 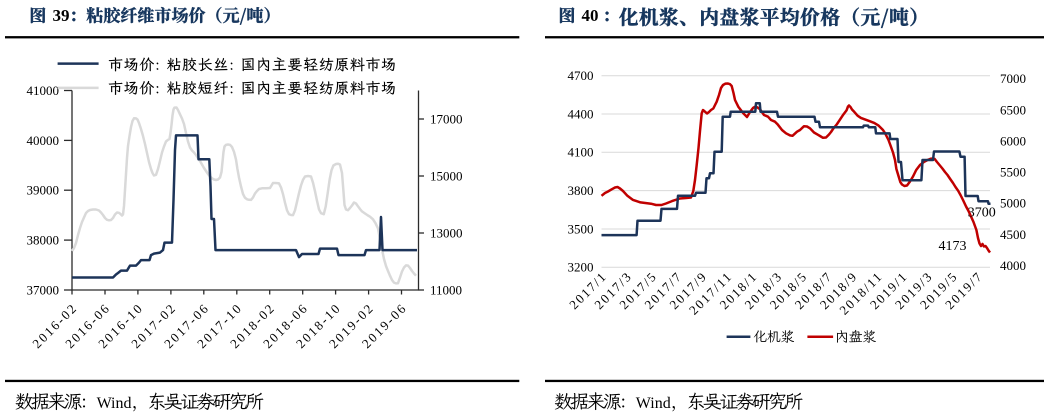 What do you see at coordinates (1013, 78) in the screenshot?
I see `svg-text: 7000` at bounding box center [1013, 78].